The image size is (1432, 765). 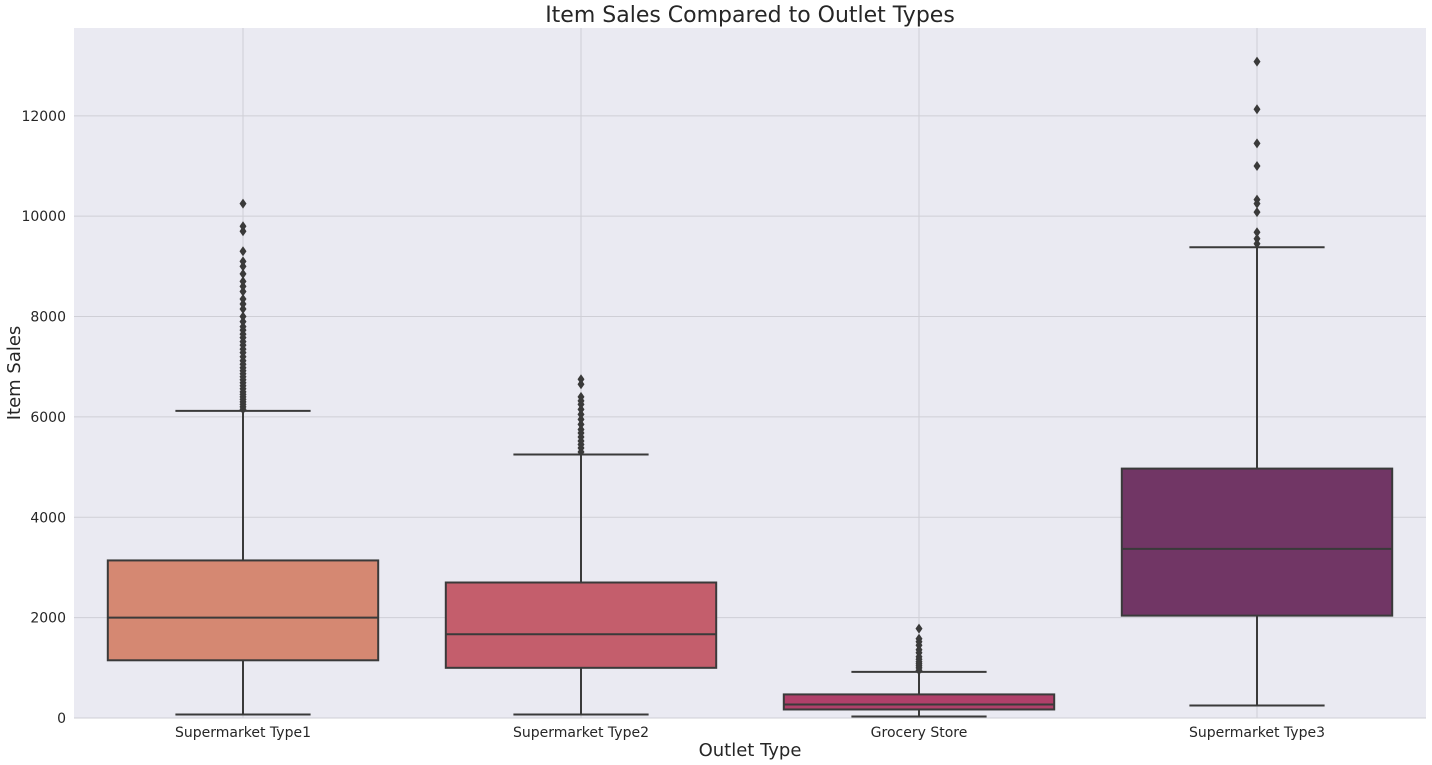 What do you see at coordinates (243, 733) in the screenshot?
I see `x-tick-label: Supermarket Type1` at bounding box center [243, 733].